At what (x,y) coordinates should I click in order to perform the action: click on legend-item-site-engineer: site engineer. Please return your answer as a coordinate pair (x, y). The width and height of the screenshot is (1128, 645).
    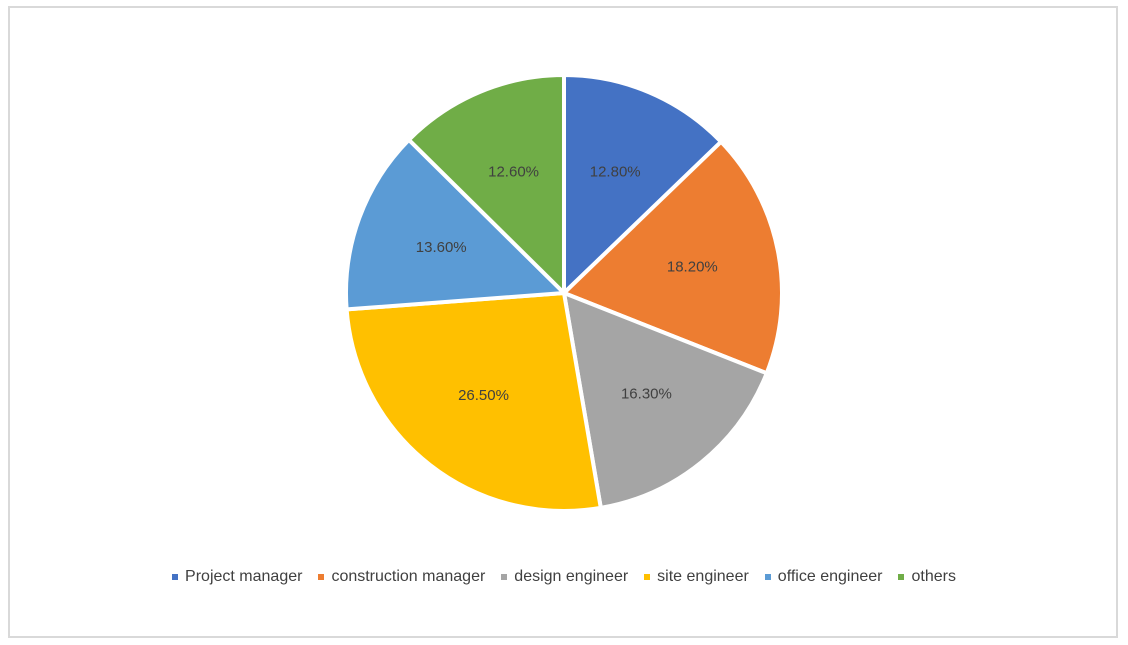
    Looking at the image, I should click on (696, 577).